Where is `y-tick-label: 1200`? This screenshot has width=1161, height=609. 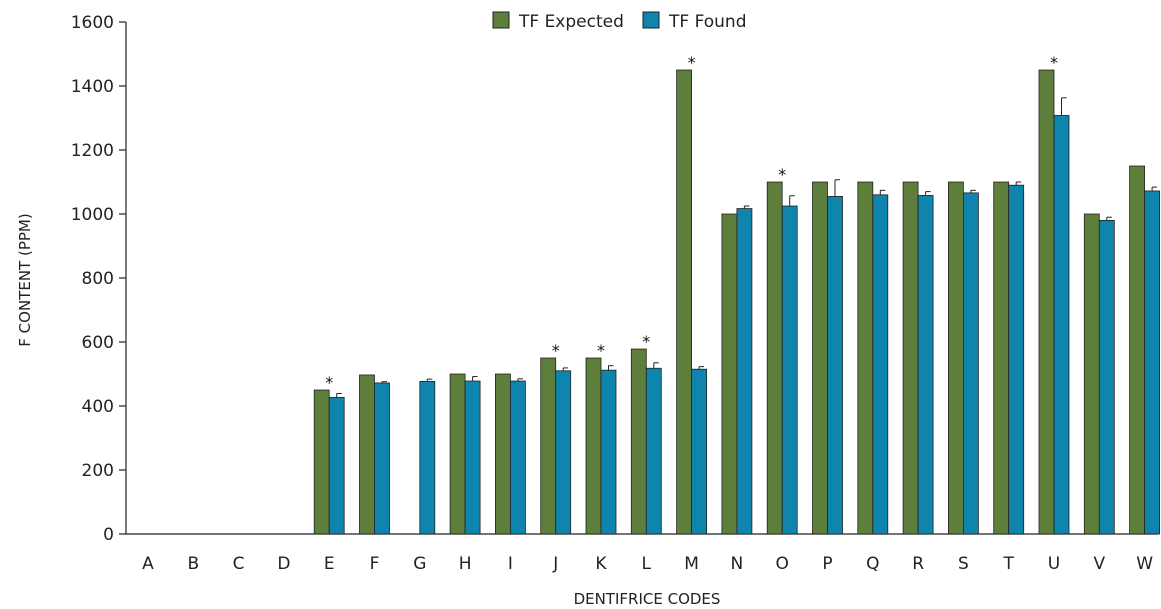
y-tick-label: 1200 is located at coordinates (92, 151).